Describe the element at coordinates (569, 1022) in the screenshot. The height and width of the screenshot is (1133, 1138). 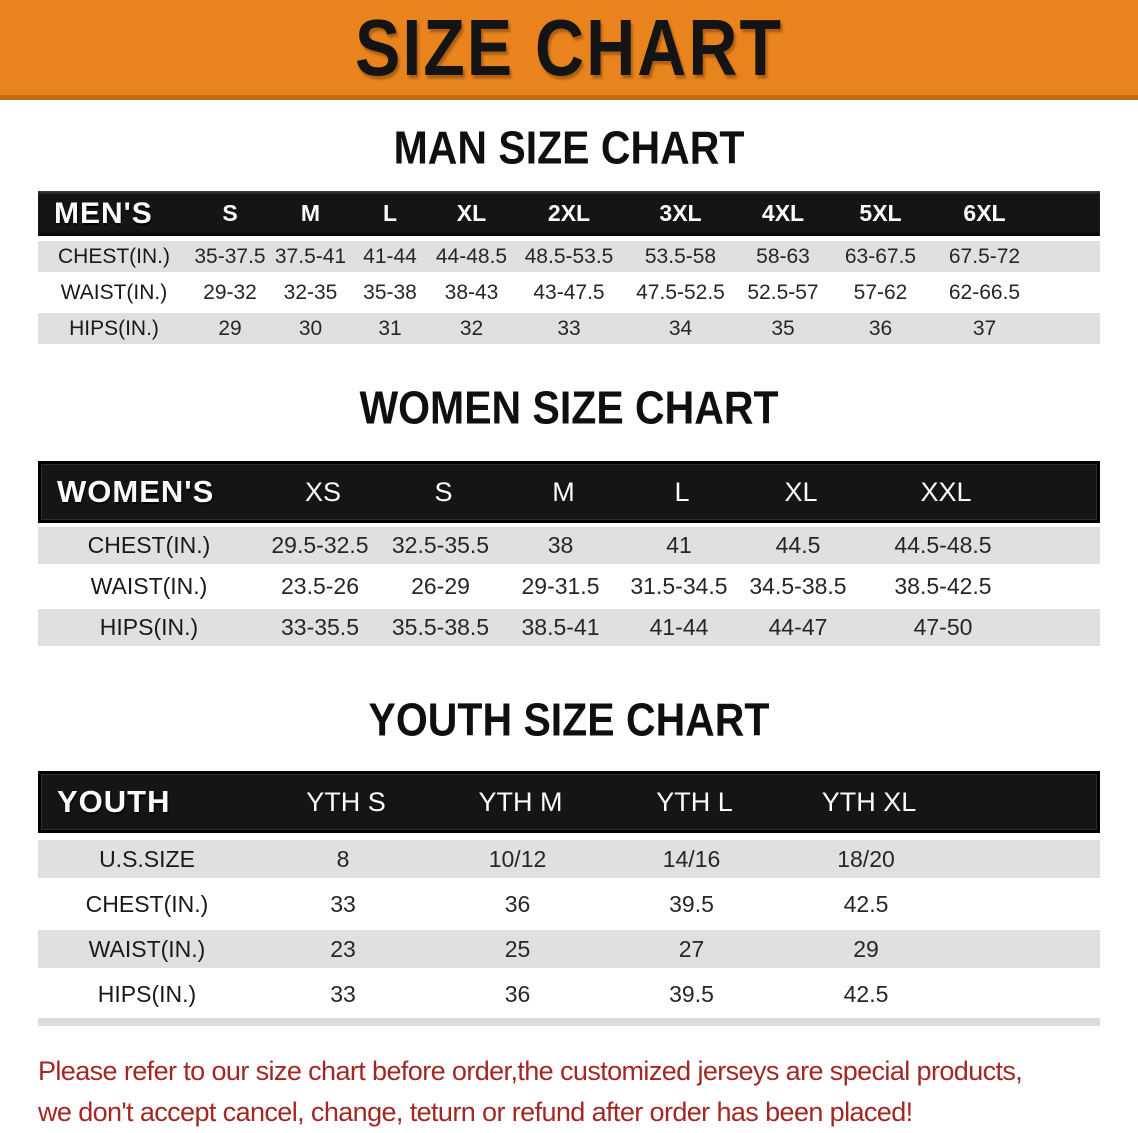
I see `table-bottom-strip` at that location.